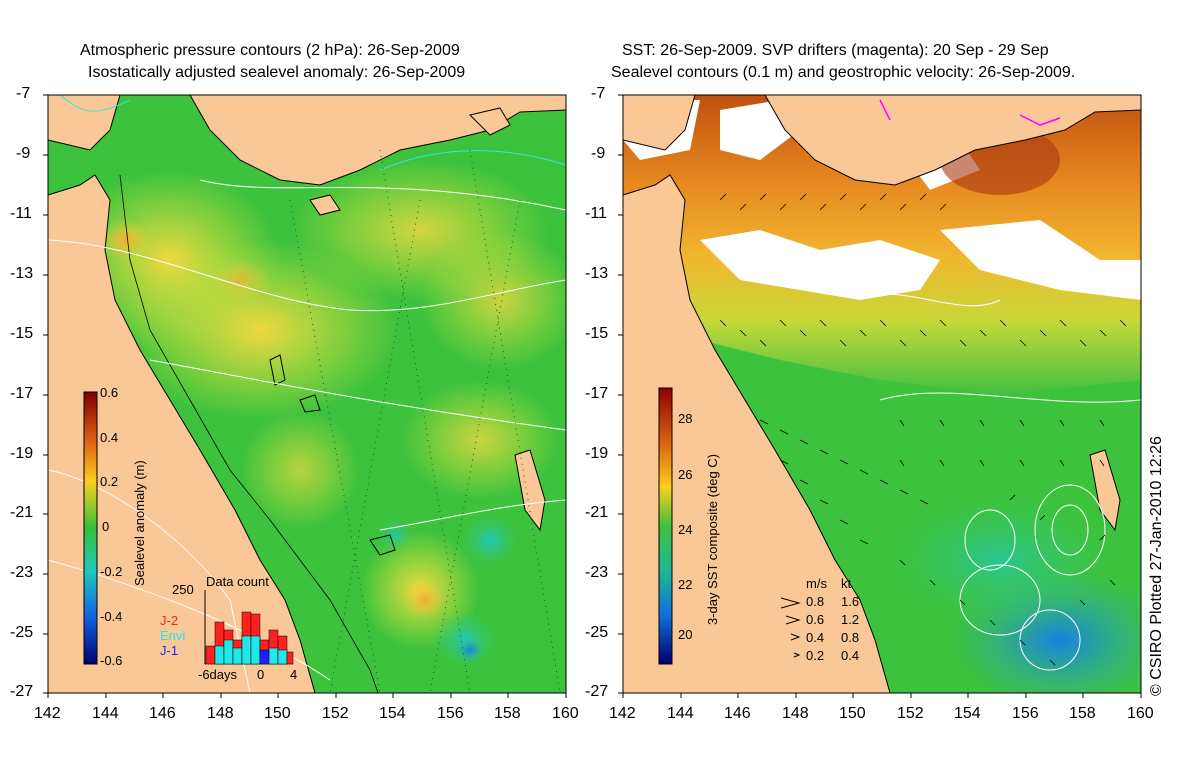 This screenshot has width=1200, height=780. Describe the element at coordinates (816, 583) in the screenshot. I see `velocity-header-ms: m/s` at that location.